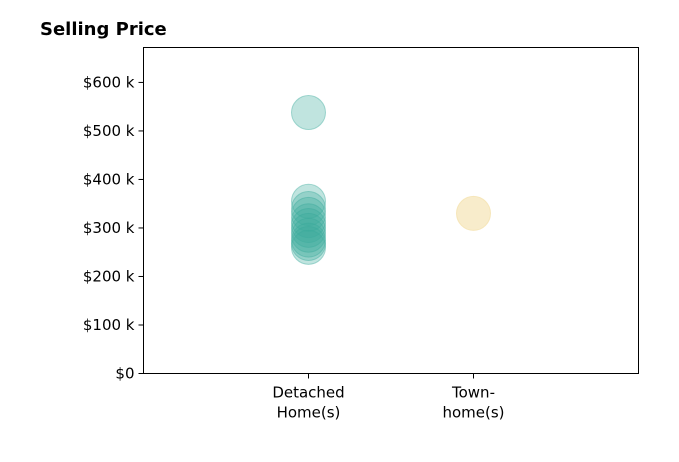 The width and height of the screenshot is (679, 462). Describe the element at coordinates (391, 180) in the screenshot. I see `data-points` at that location.